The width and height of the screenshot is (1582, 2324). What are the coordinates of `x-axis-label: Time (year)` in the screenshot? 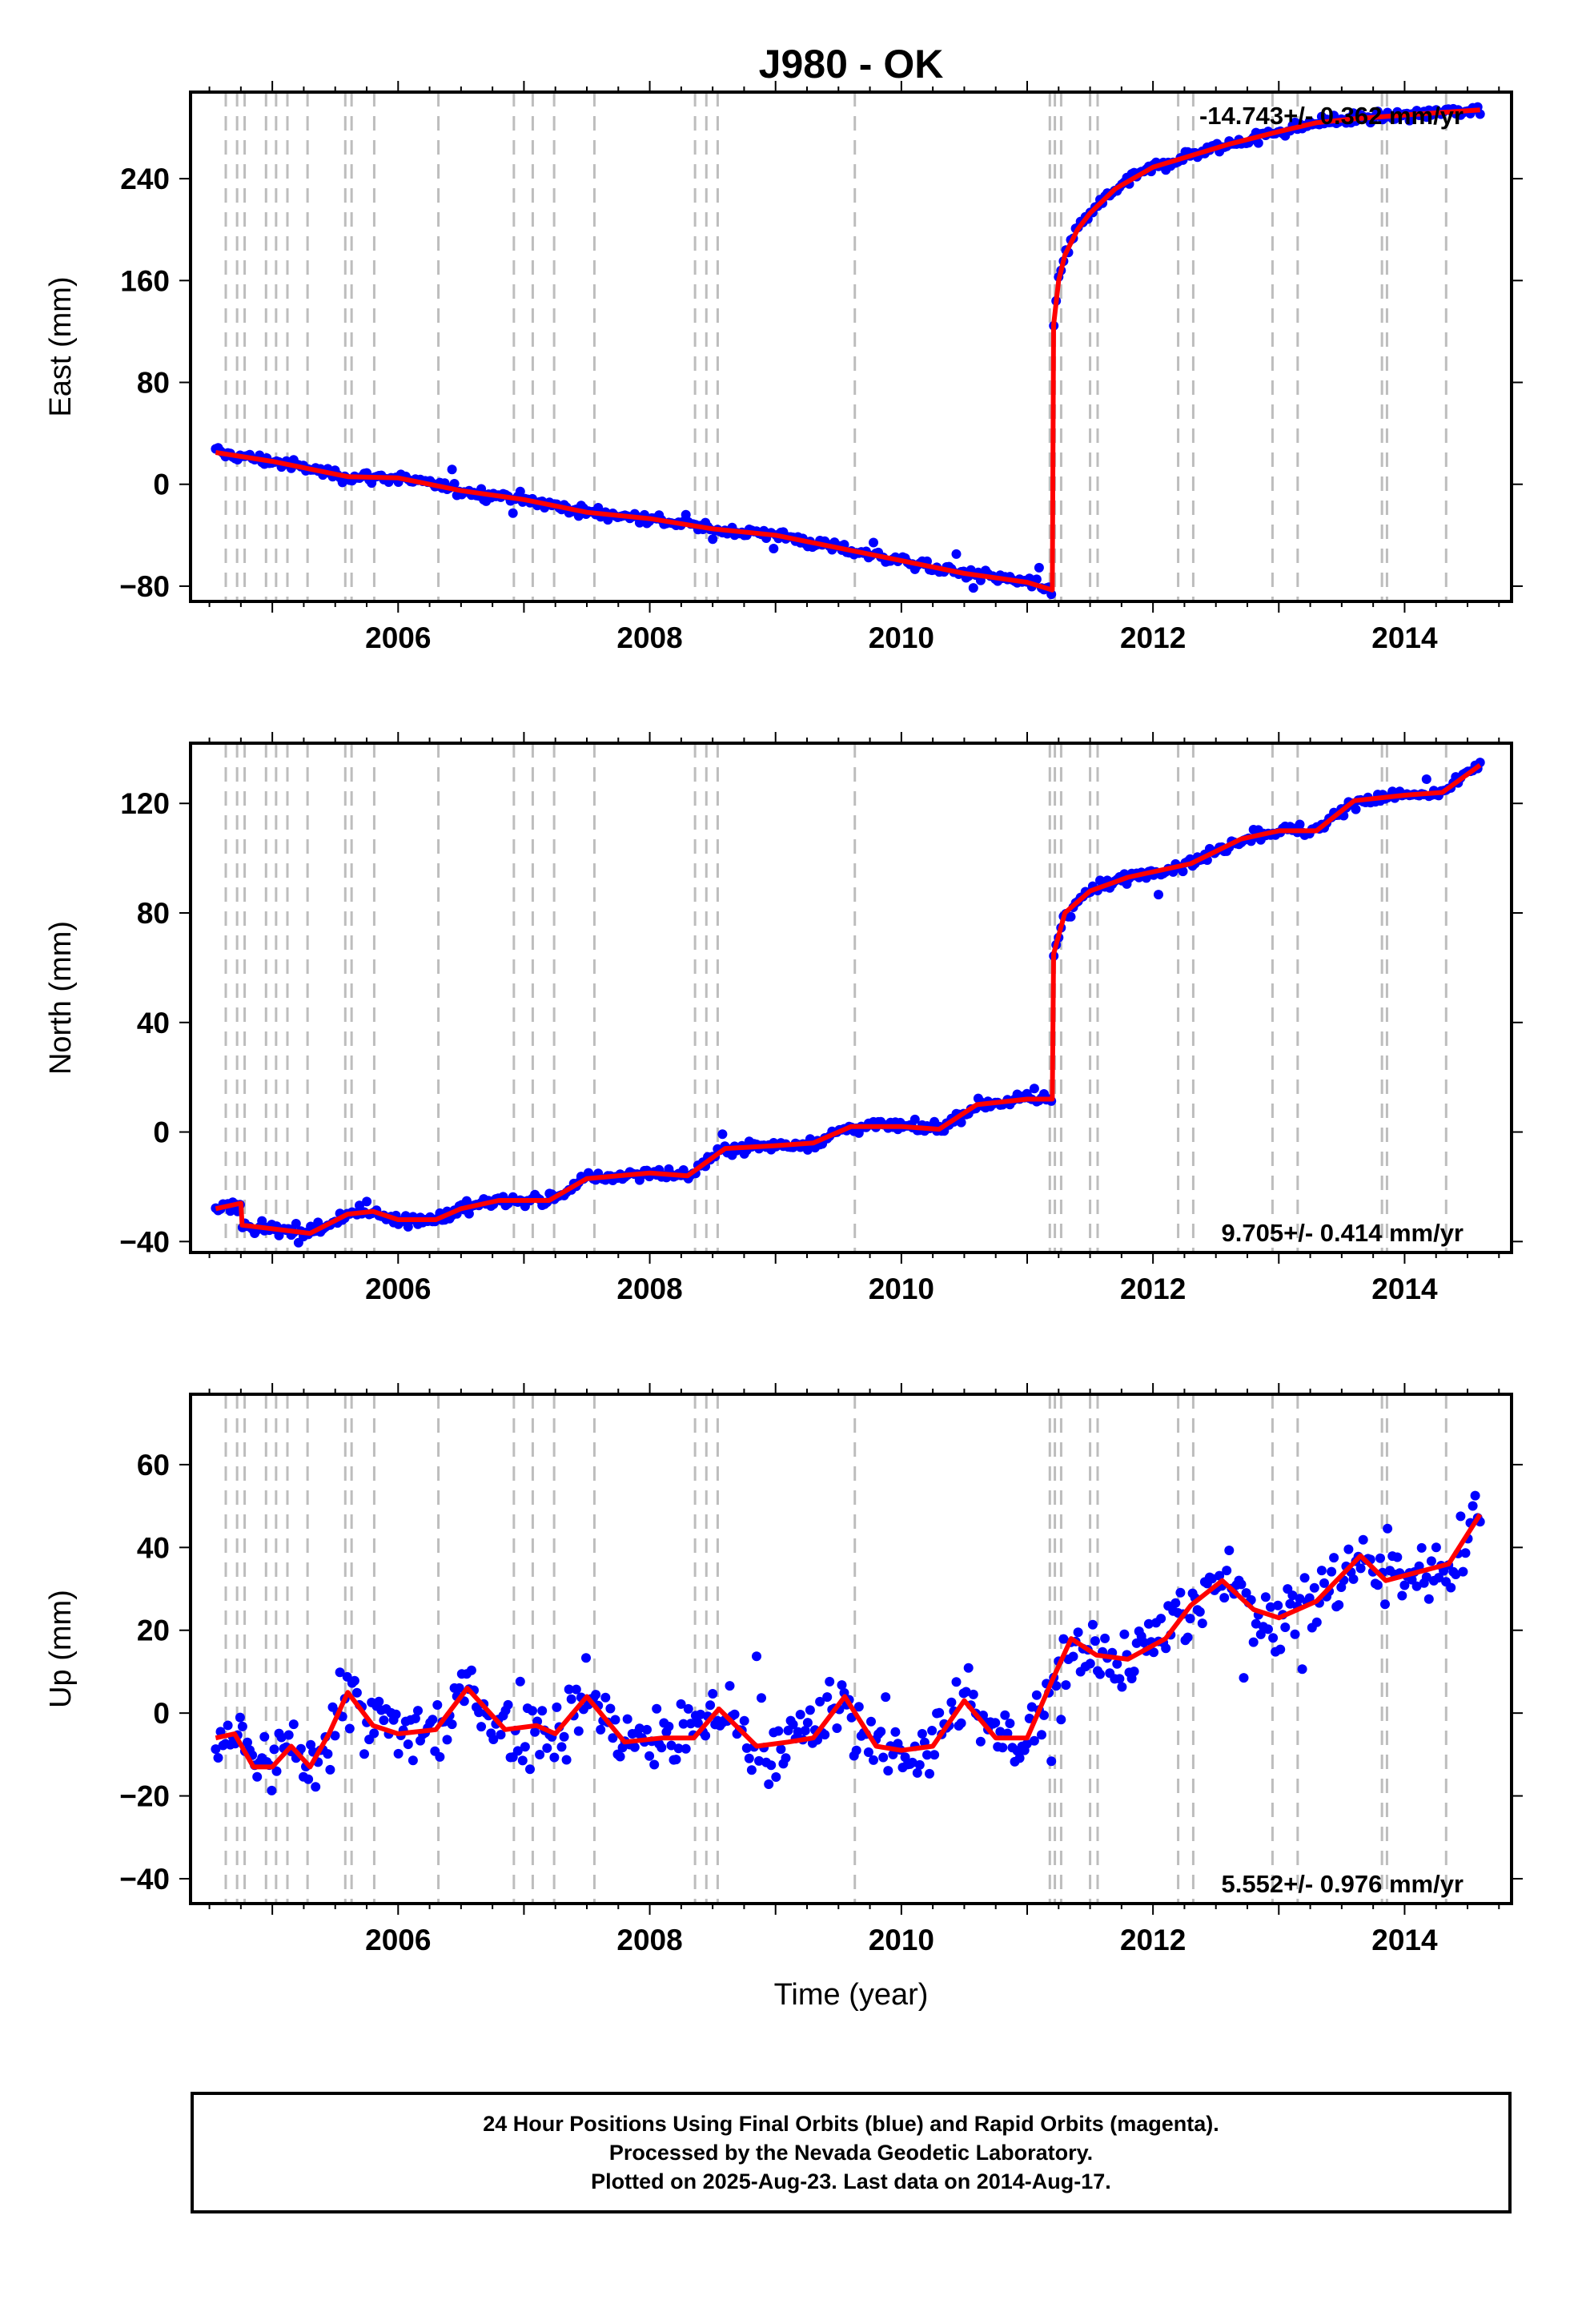 It's located at (851, 1995).